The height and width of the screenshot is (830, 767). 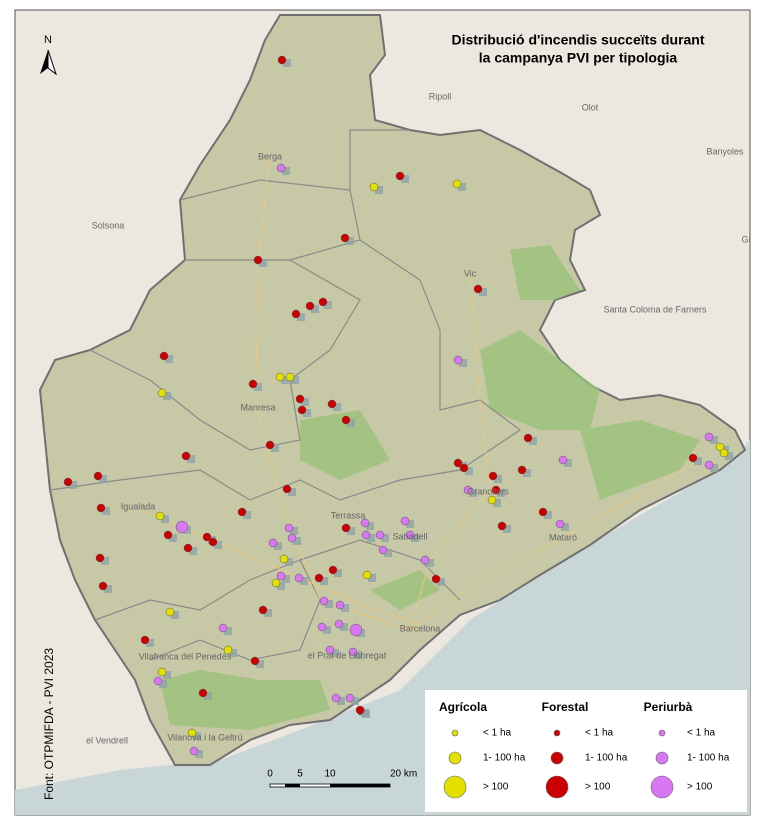 I want to click on legend-group: Periurbà, so click(x=668, y=707).